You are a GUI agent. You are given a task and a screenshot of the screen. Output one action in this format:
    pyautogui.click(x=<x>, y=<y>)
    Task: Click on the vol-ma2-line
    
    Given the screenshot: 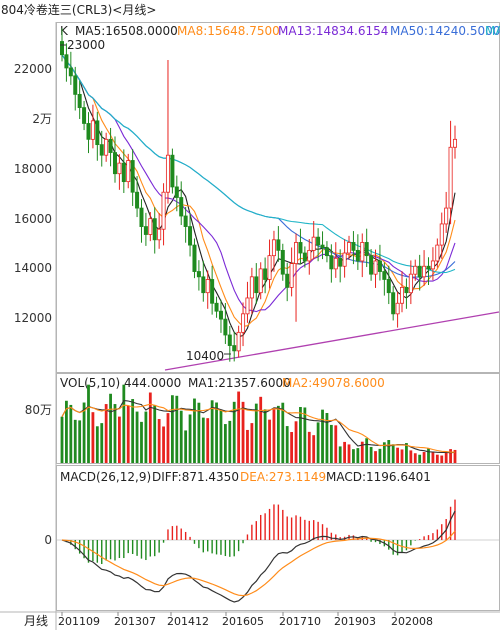 What is the action you would take?
    pyautogui.click(x=258, y=428)
    